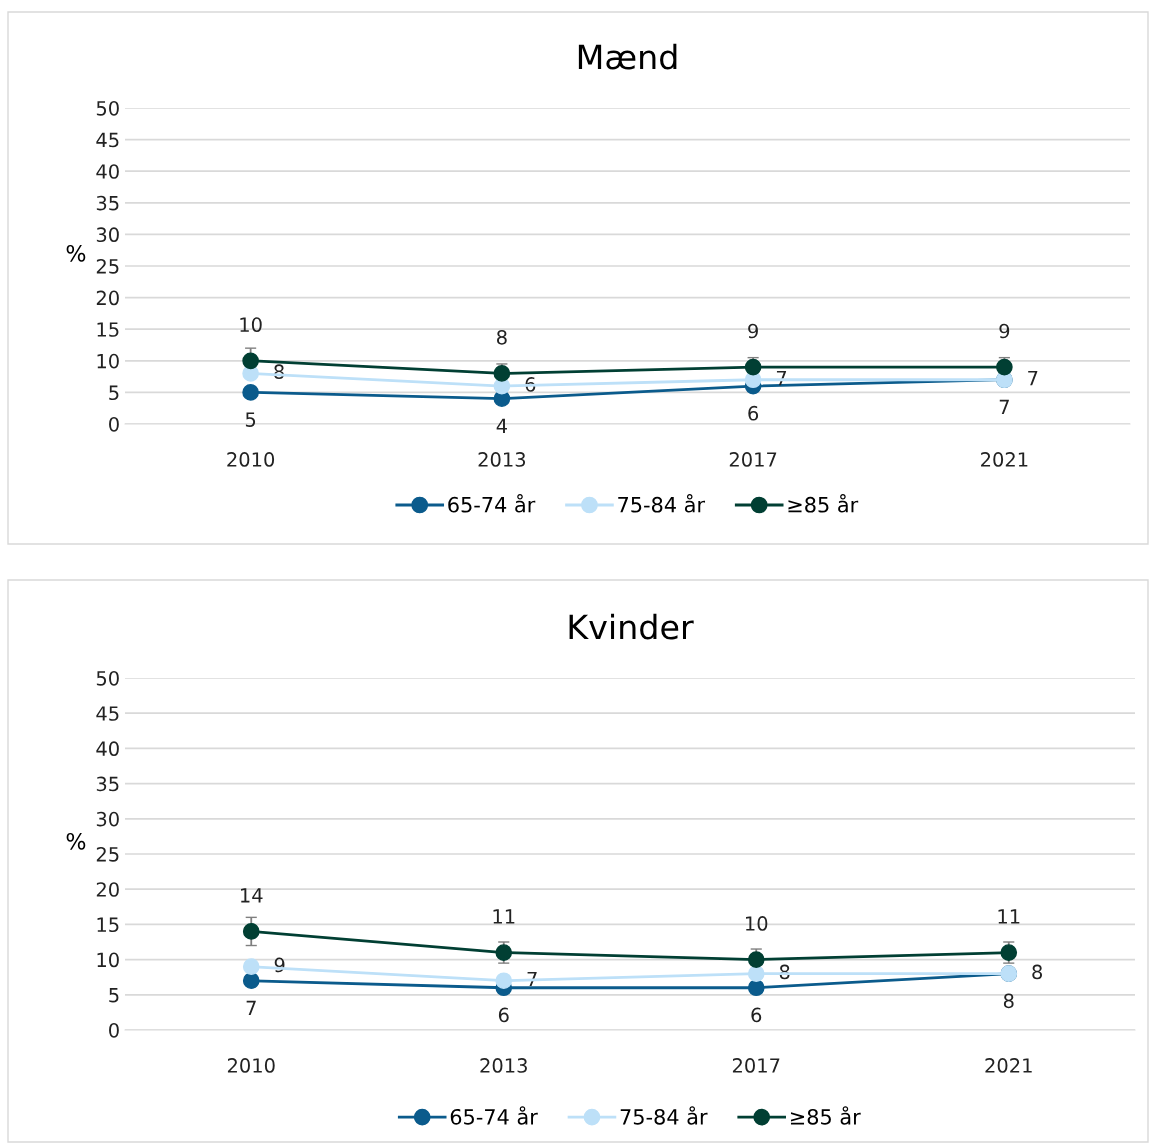 The height and width of the screenshot is (1144, 1149). I want to click on chart-title: Kvinder, so click(631, 626).